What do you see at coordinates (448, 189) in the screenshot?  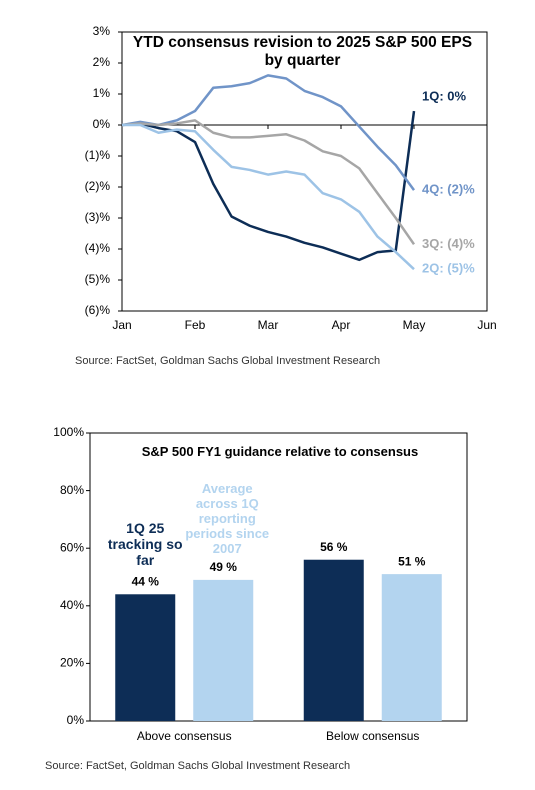 I see `series-label: 4Q: (2)%` at bounding box center [448, 189].